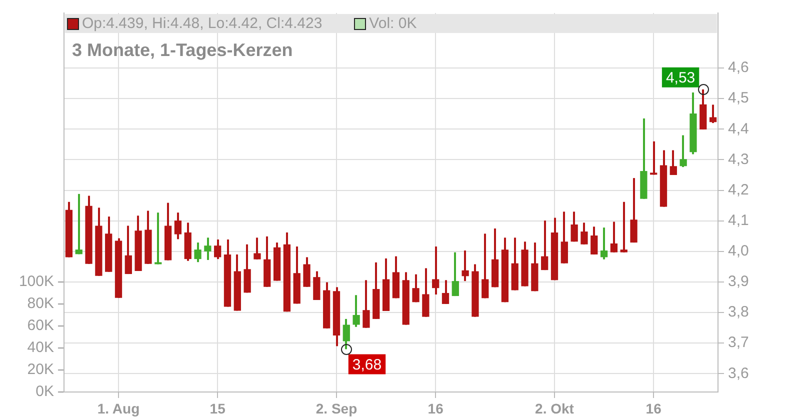 This screenshot has width=800, height=420. Describe the element at coordinates (738, 129) in the screenshot. I see `y-tick-label: 4,4` at that location.